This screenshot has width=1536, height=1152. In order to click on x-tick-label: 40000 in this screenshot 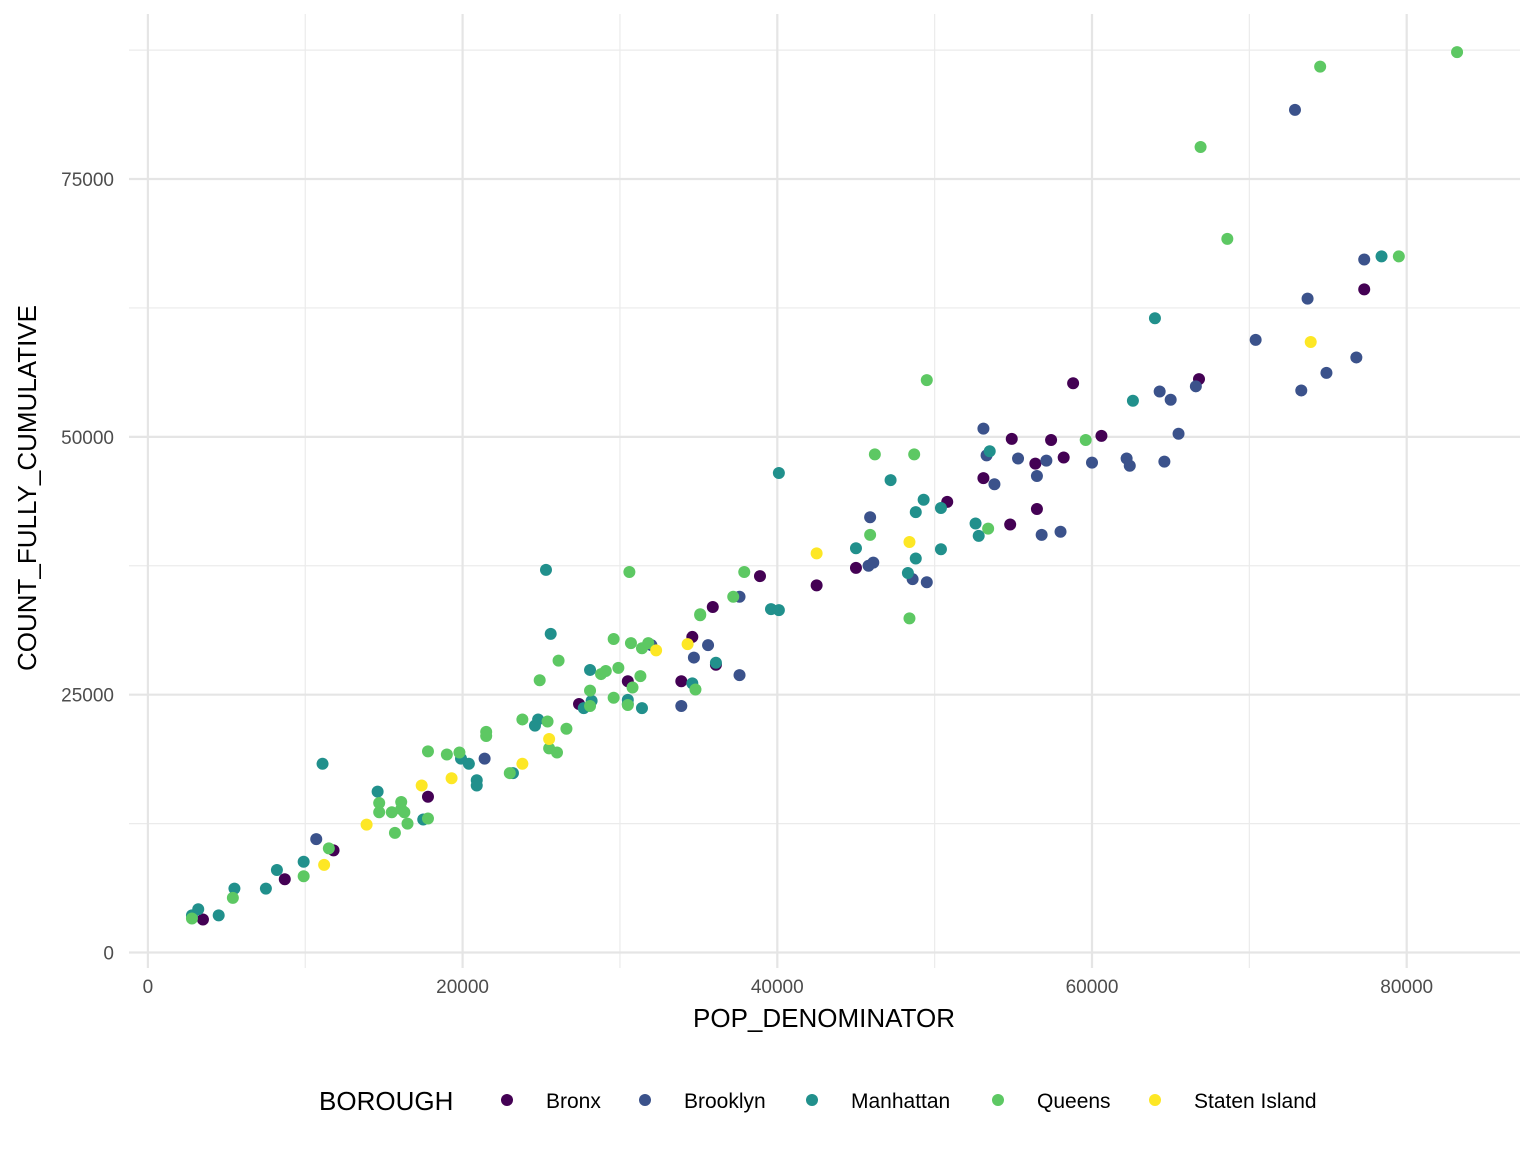, I will do `click(777, 987)`.